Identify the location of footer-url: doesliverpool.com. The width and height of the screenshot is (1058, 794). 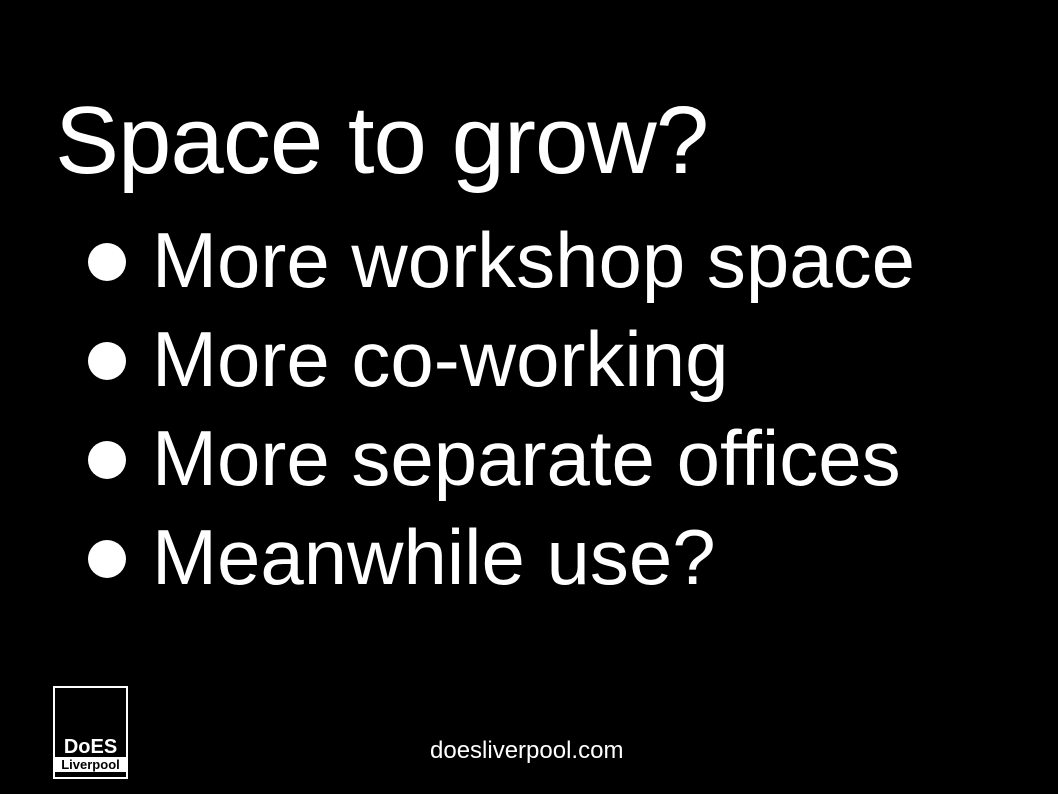
(527, 750).